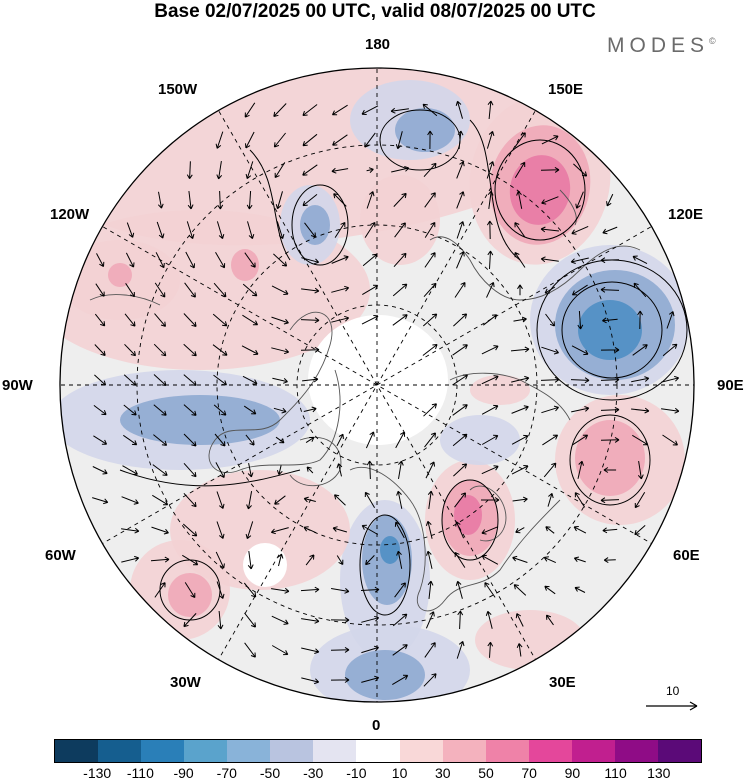 This screenshot has width=750, height=783. I want to click on lon-label-30e: 30E, so click(562, 682).